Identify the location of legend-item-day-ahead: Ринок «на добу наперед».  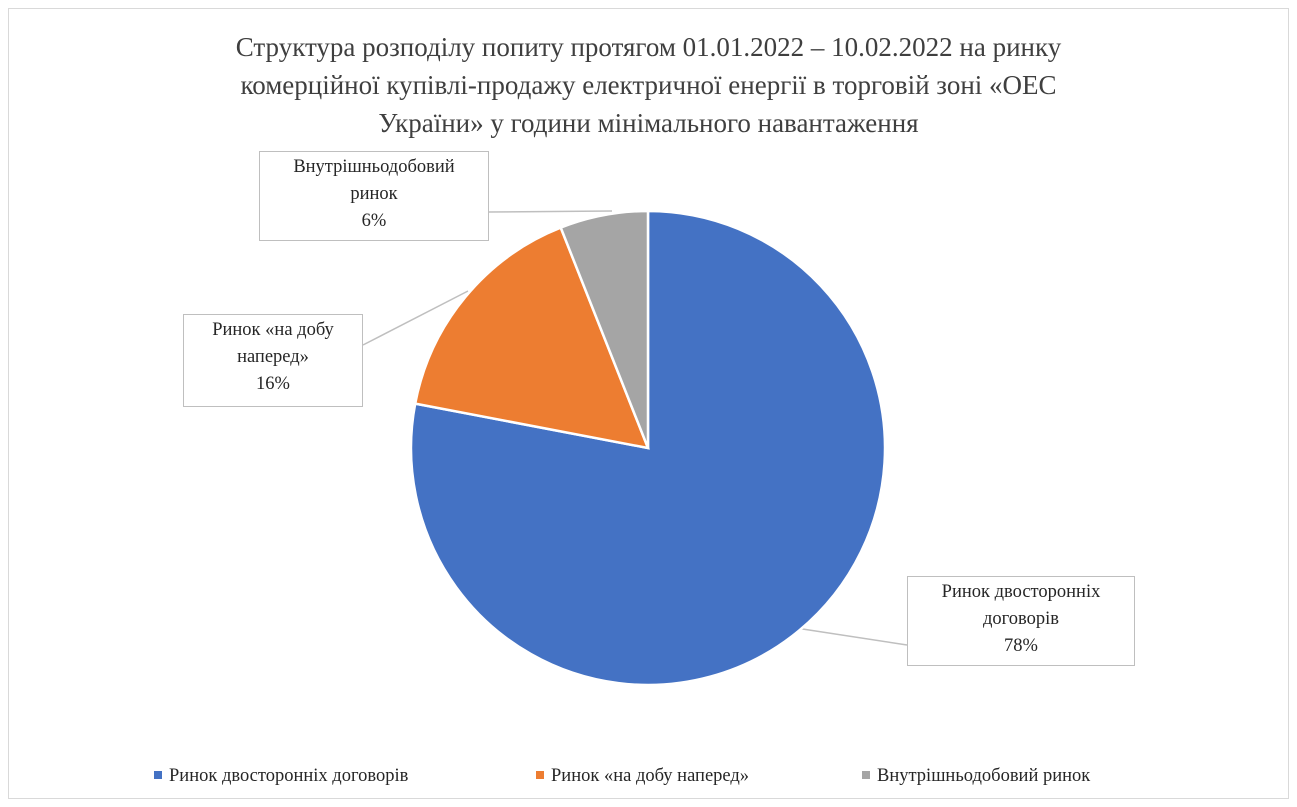
(642, 776).